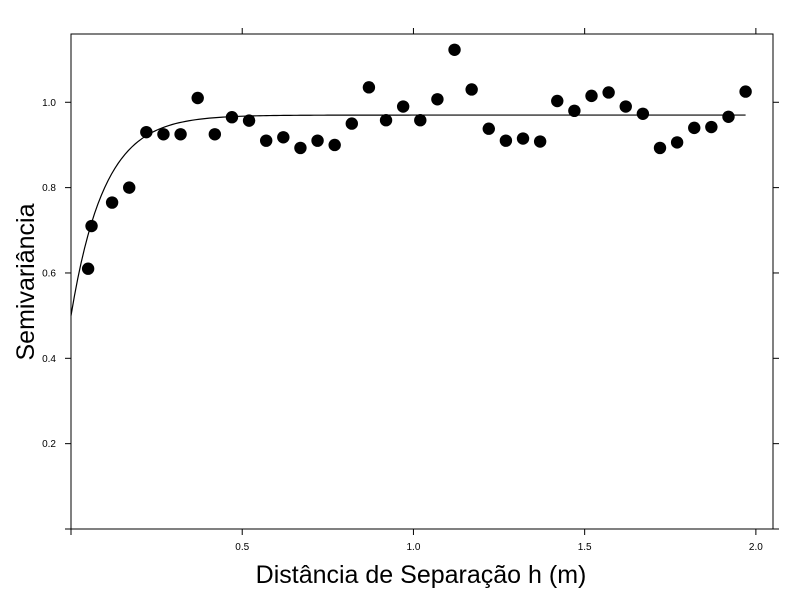  I want to click on x-tick-label: 2.0, so click(756, 547).